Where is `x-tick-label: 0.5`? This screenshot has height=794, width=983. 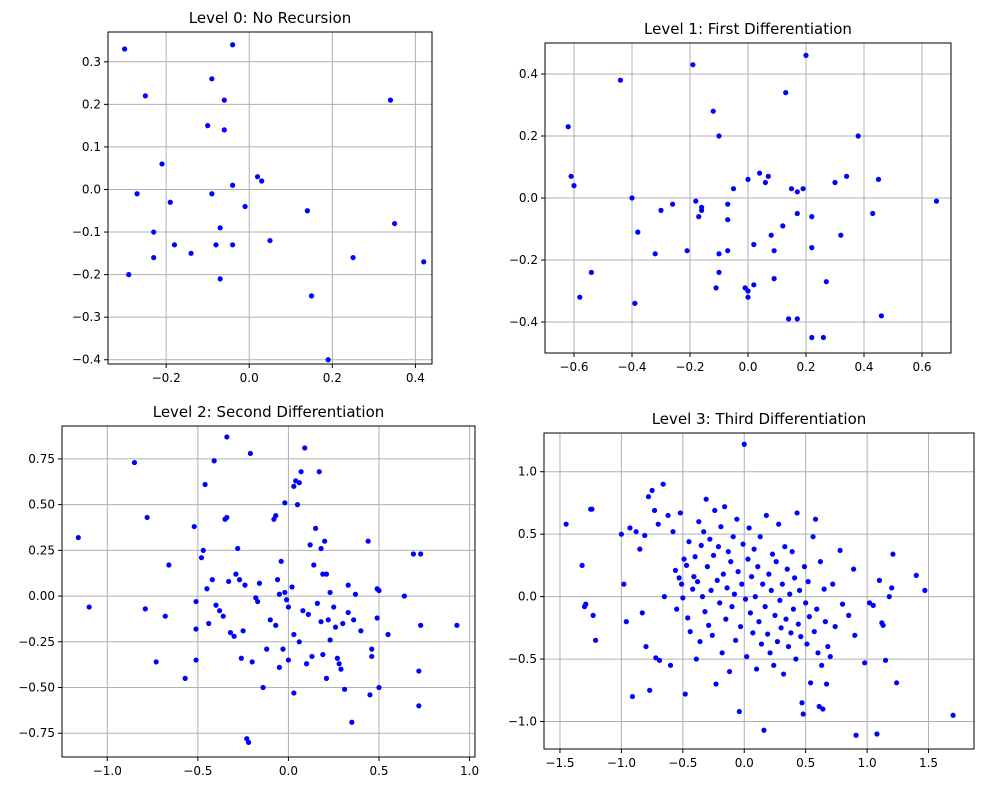 x-tick-label: 0.5 is located at coordinates (805, 763).